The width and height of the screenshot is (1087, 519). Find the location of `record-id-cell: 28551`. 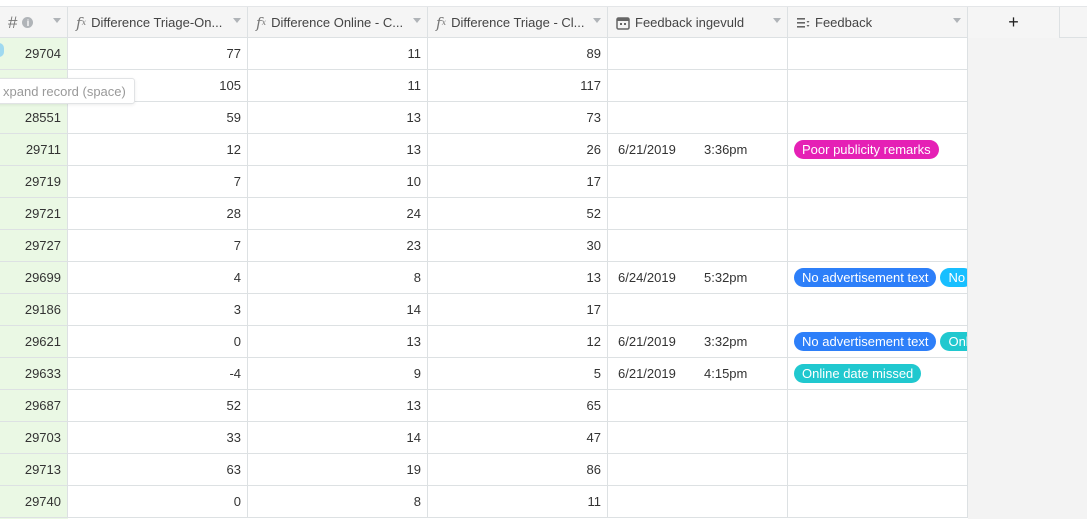

record-id-cell: 28551 is located at coordinates (34, 117).